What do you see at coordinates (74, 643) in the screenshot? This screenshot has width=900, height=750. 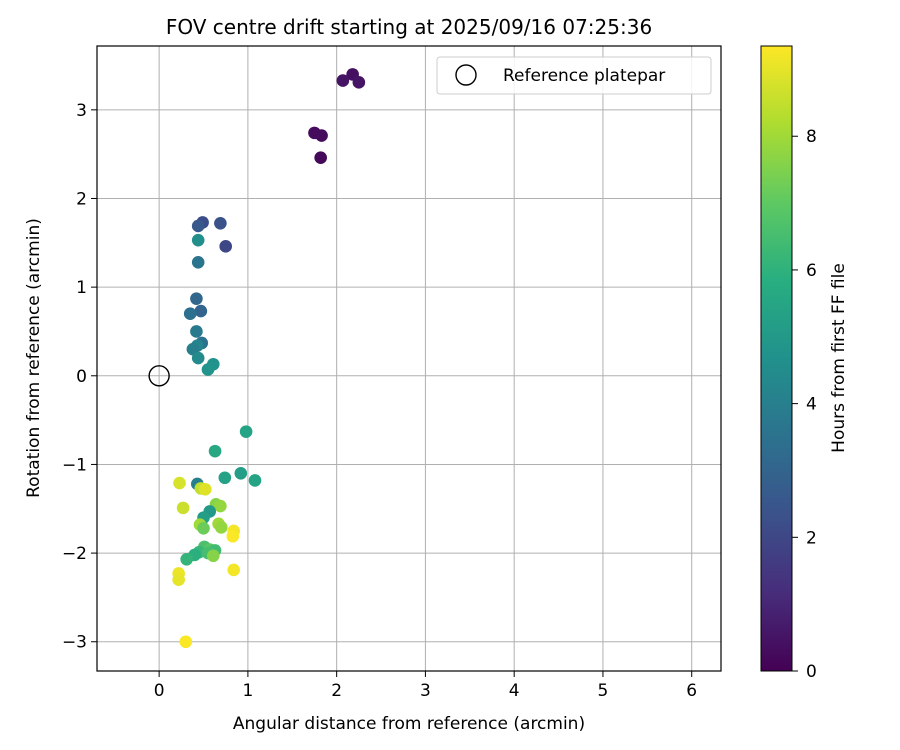 I see `y-tick-label: −3` at bounding box center [74, 643].